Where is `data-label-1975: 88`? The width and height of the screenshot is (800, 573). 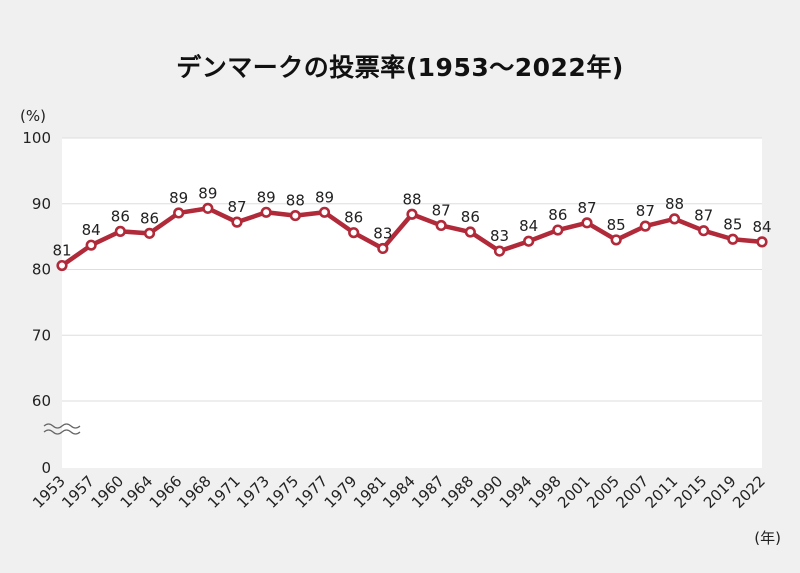
data-label-1975: 88 is located at coordinates (295, 201).